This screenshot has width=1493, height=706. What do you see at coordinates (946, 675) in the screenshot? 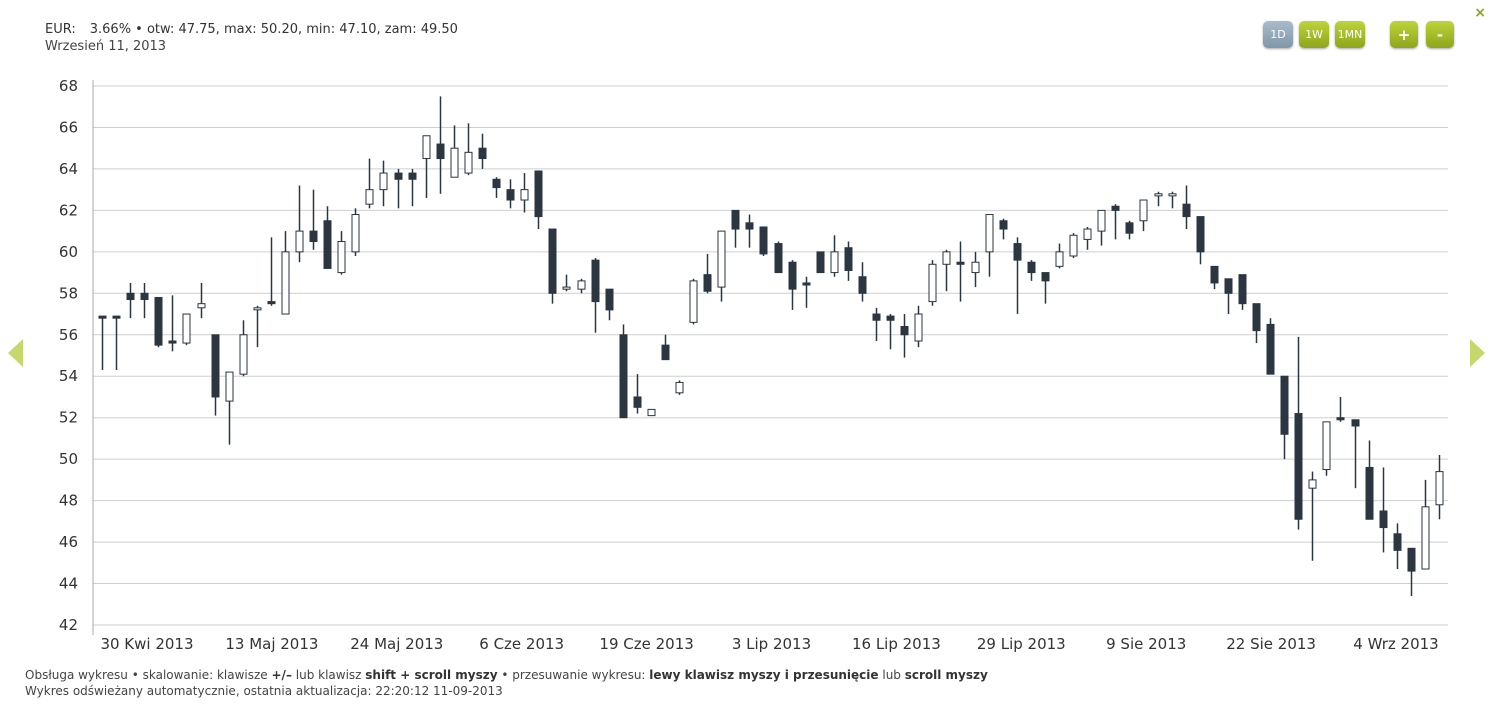
I see `usage-scroll: scroll myszy` at bounding box center [946, 675].